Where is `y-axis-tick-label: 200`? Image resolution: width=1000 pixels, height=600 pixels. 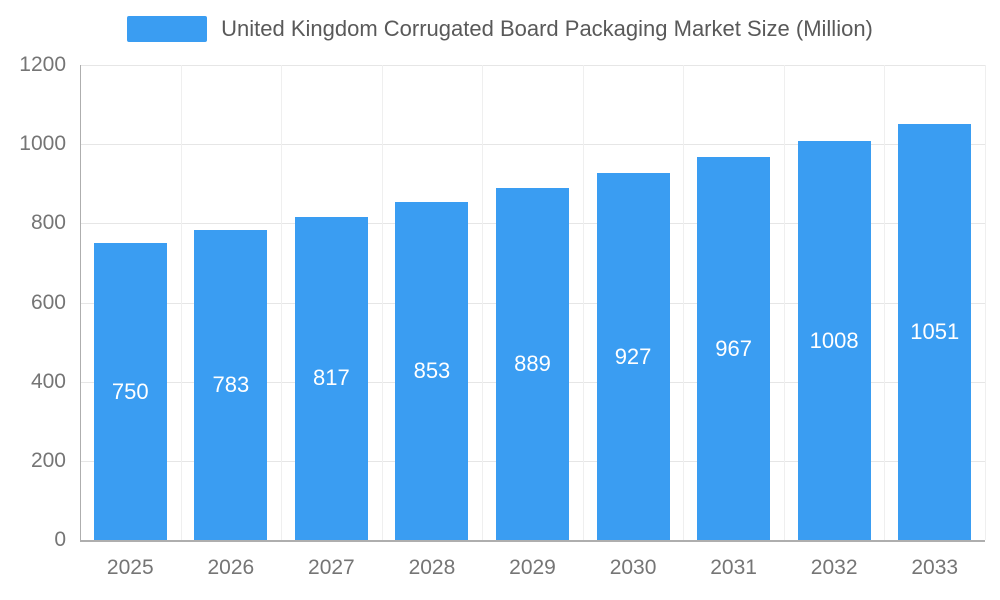
y-axis-tick-label: 200 is located at coordinates (48, 460).